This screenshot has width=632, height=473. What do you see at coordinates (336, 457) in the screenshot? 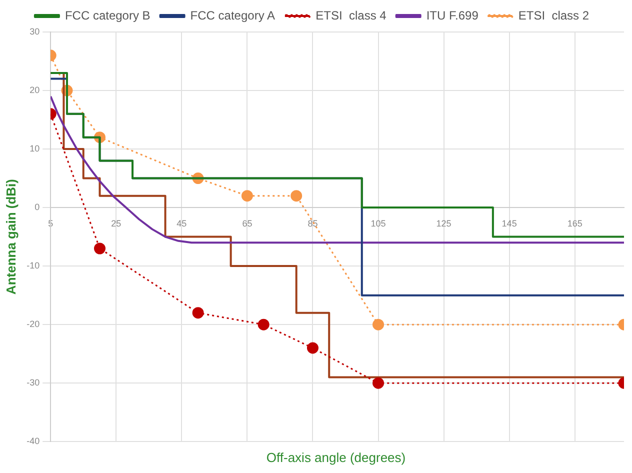
I see `x-axis-title: Off-axis angle (degrees)` at bounding box center [336, 457].